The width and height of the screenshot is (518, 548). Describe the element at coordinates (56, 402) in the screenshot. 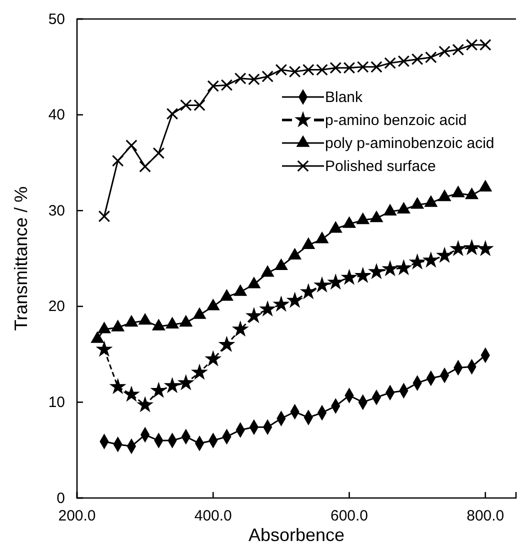

I see `y-tick-label: 10` at that location.